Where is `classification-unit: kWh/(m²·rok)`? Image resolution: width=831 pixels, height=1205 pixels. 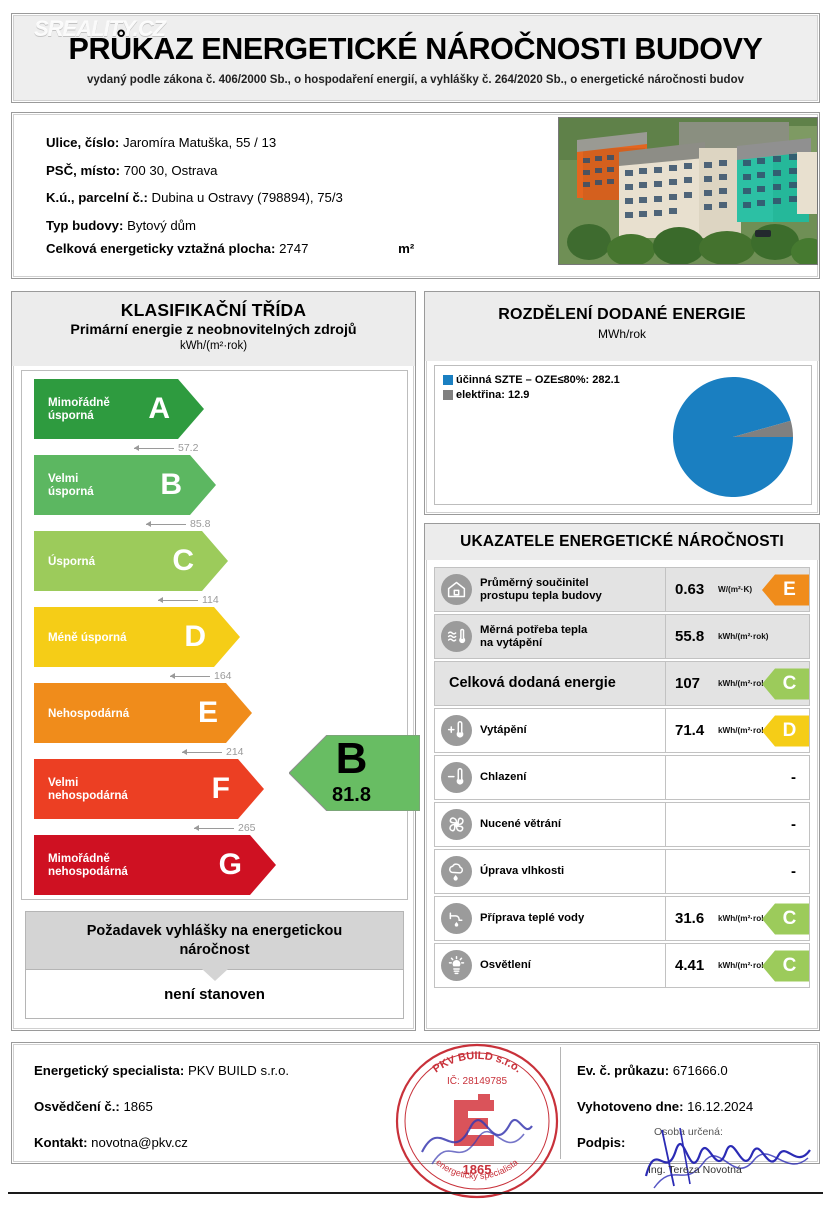 classification-unit: kWh/(m²·rok) is located at coordinates (213, 346).